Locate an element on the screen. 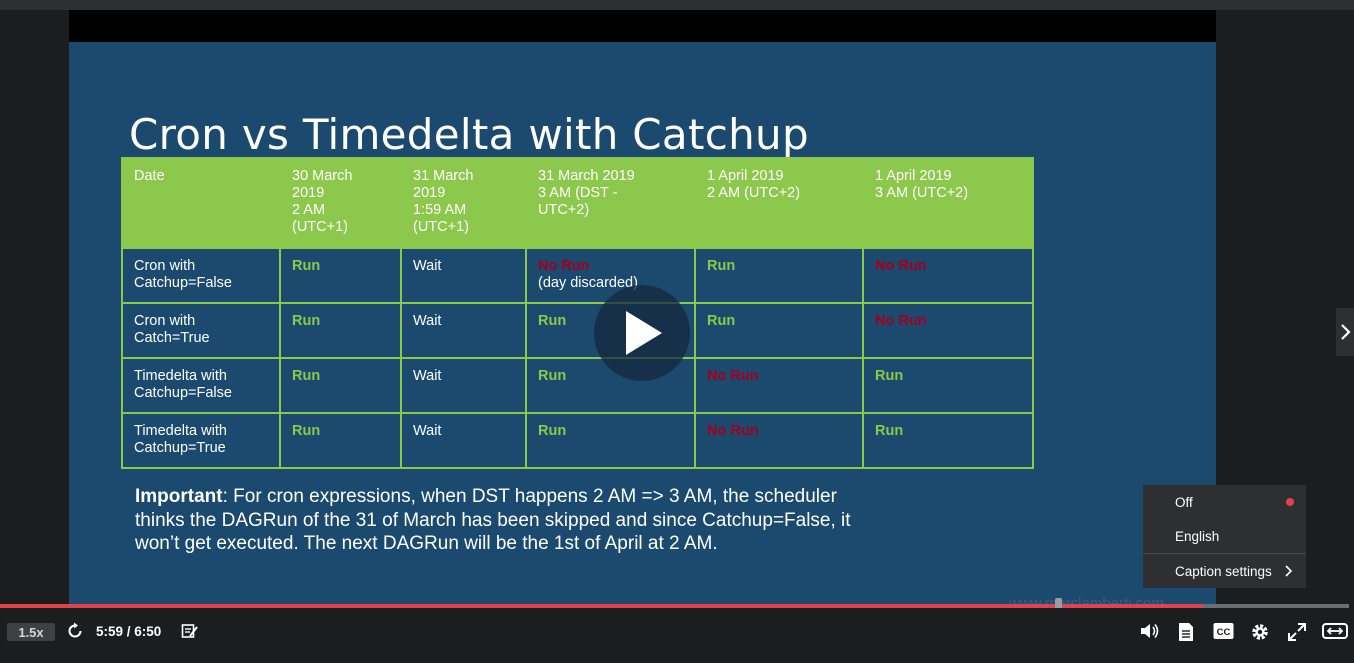 This screenshot has height=663, width=1354. volume-icon is located at coordinates (1150, 631).